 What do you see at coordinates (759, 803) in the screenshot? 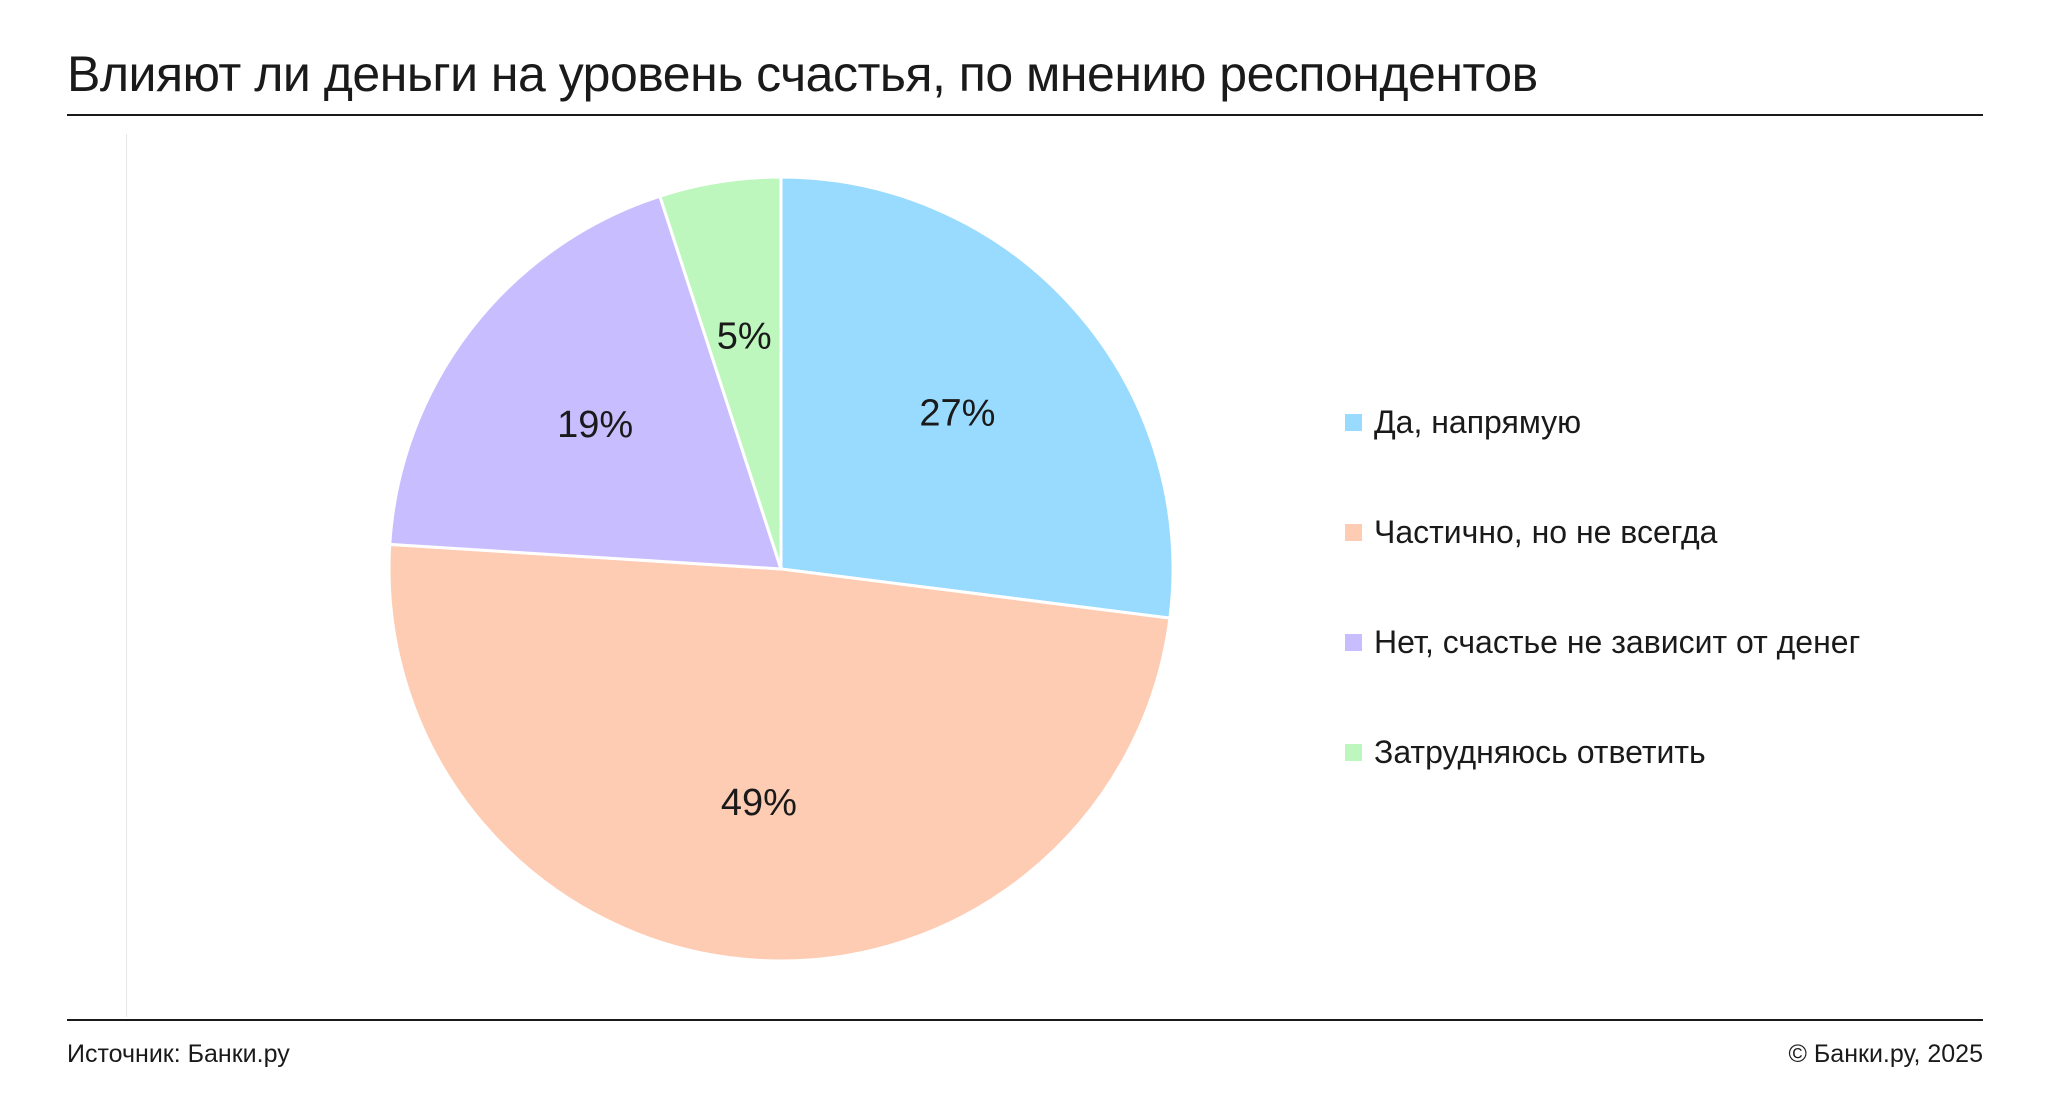
I see `pie-slice-value-label: 49%` at bounding box center [759, 803].